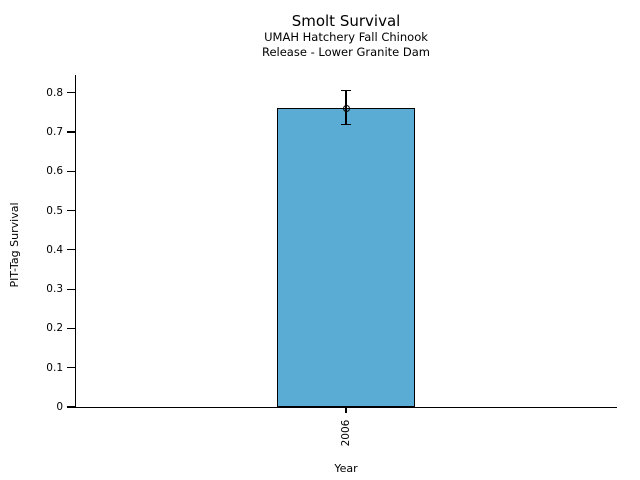  I want to click on bar-2006, so click(346, 257).